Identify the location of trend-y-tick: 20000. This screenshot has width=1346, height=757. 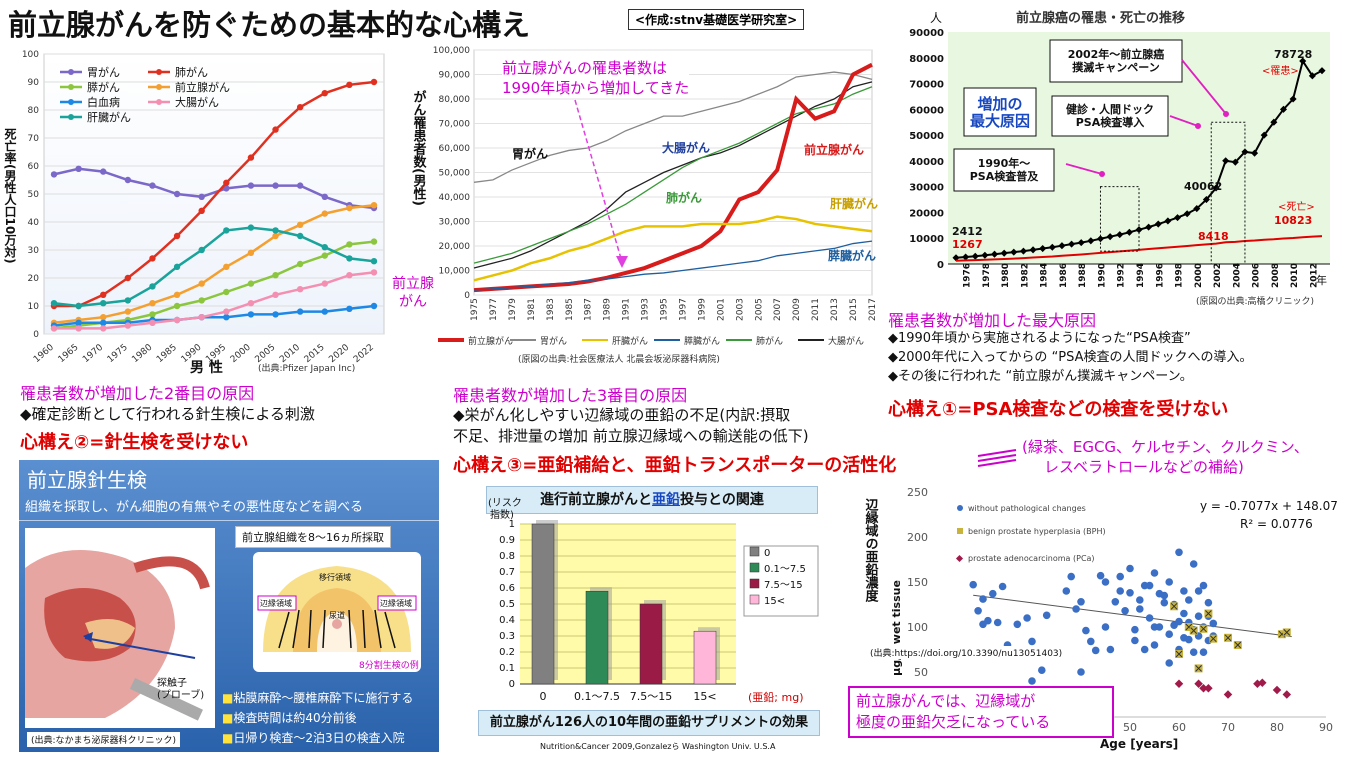
(926, 213).